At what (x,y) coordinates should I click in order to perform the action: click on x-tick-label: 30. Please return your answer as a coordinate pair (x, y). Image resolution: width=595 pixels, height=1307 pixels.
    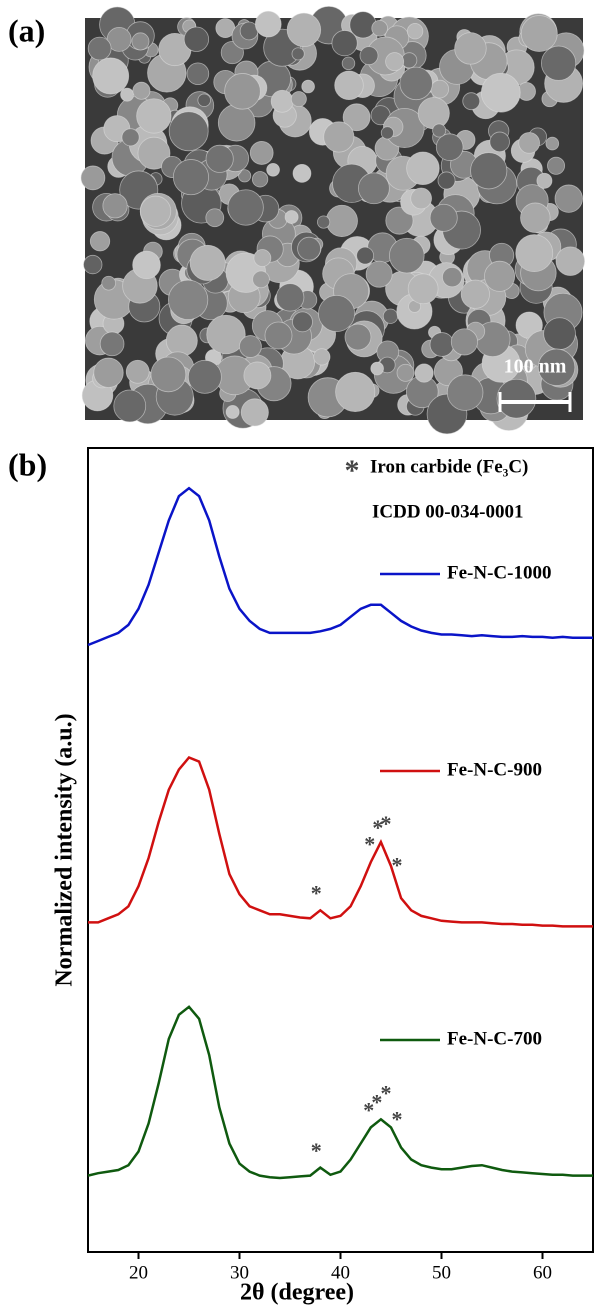
    Looking at the image, I should click on (239, 1272).